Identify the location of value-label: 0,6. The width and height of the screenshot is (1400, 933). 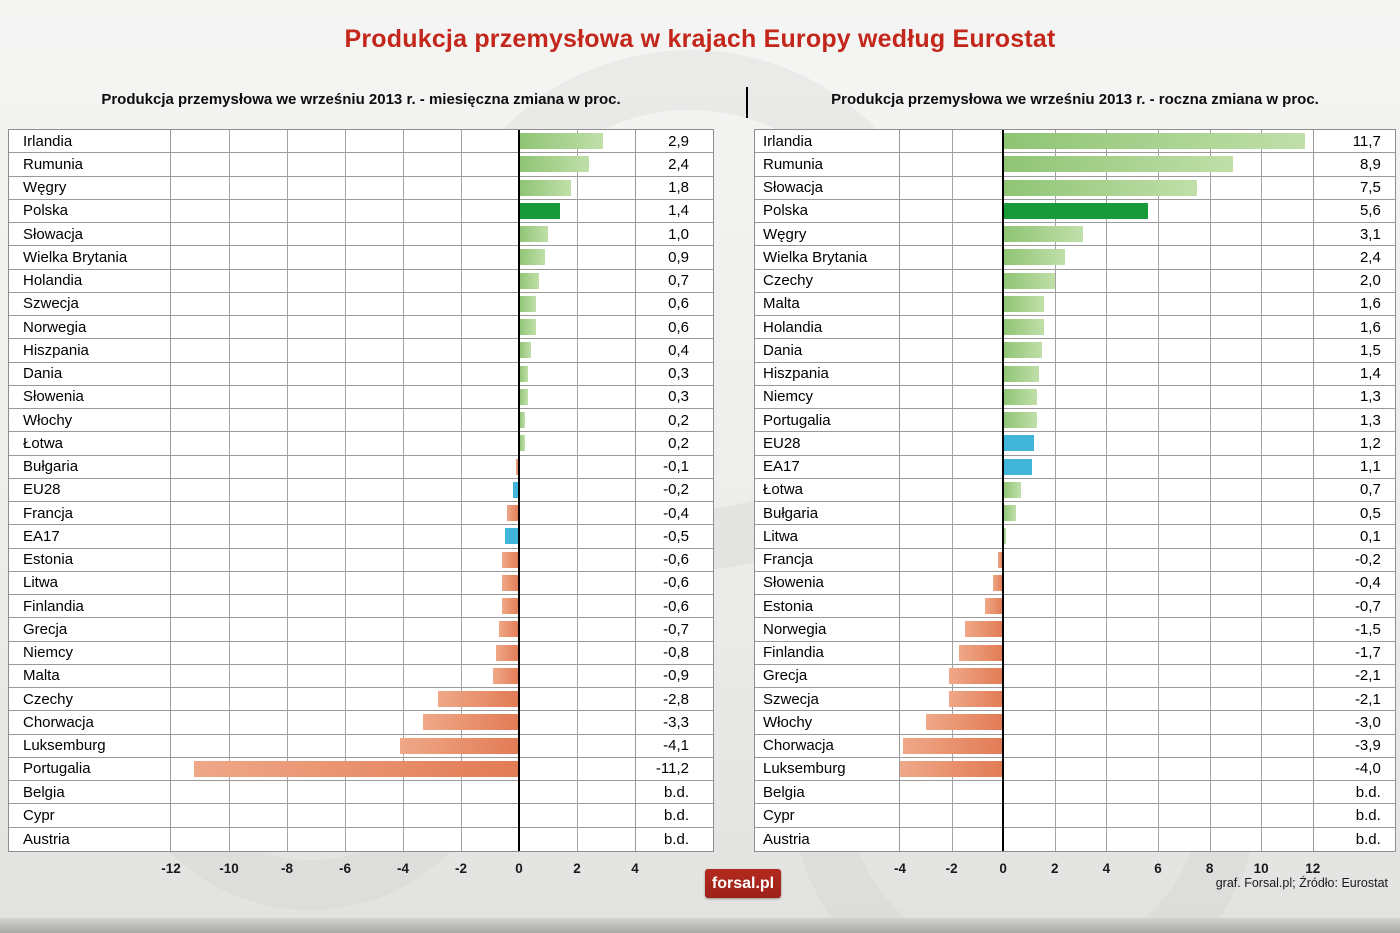
(674, 303).